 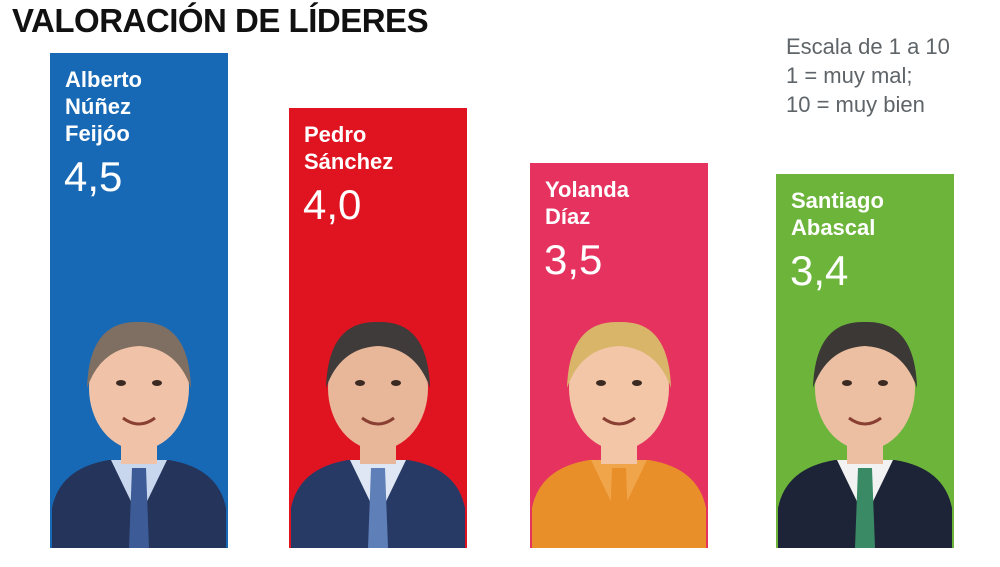 What do you see at coordinates (819, 270) in the screenshot?
I see `bar-value-label: 3,4` at bounding box center [819, 270].